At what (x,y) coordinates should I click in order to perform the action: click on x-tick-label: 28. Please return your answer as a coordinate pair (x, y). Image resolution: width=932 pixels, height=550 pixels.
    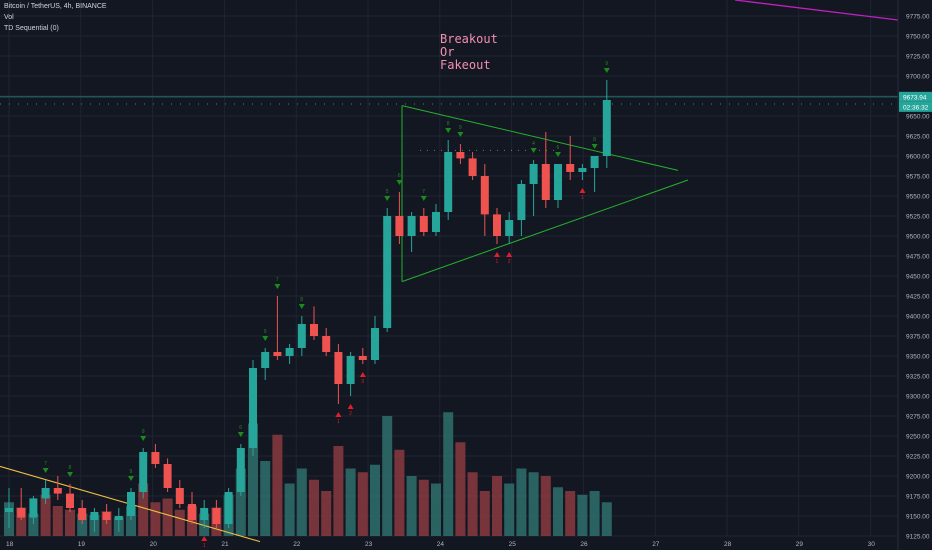
    Looking at the image, I should click on (728, 544).